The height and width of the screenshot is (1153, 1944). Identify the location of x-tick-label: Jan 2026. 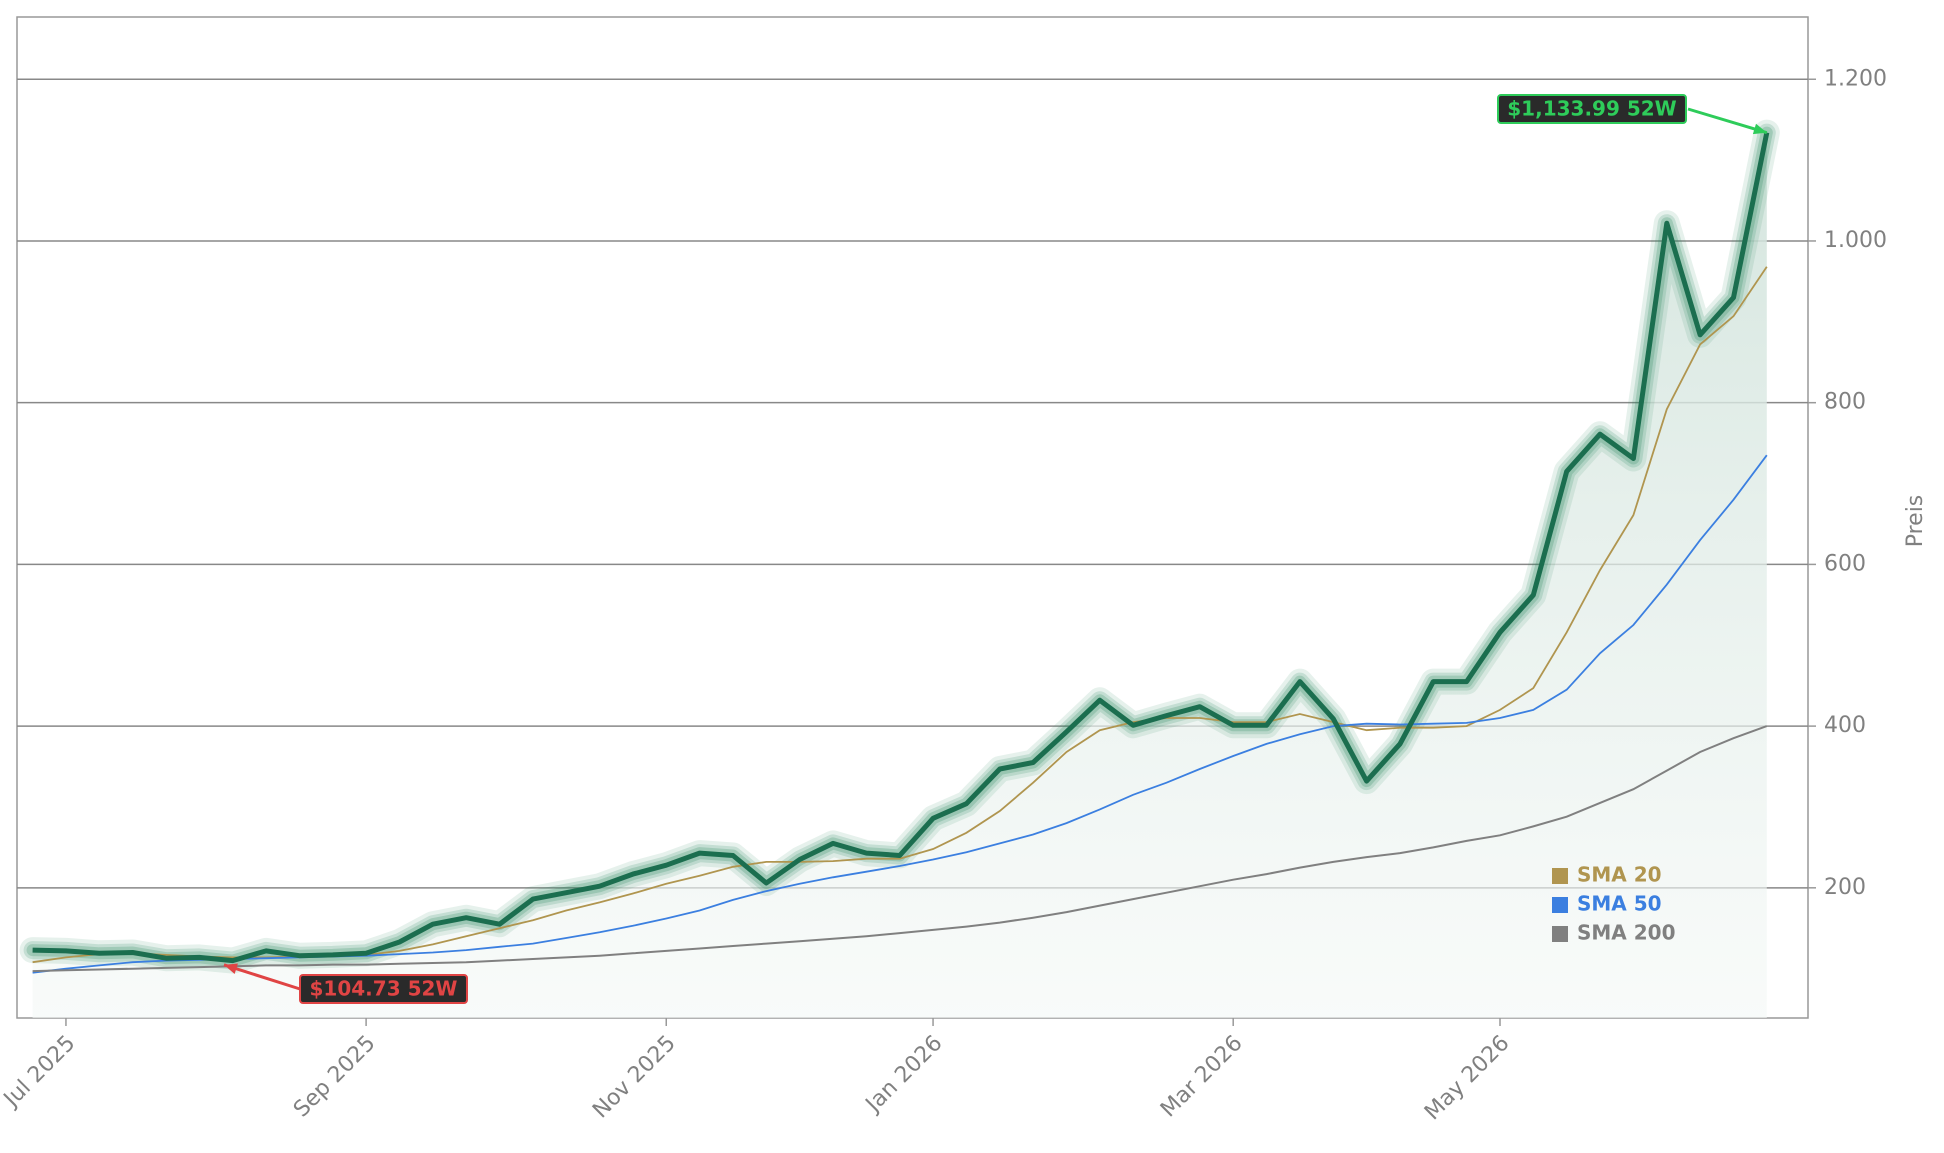
(904, 1075).